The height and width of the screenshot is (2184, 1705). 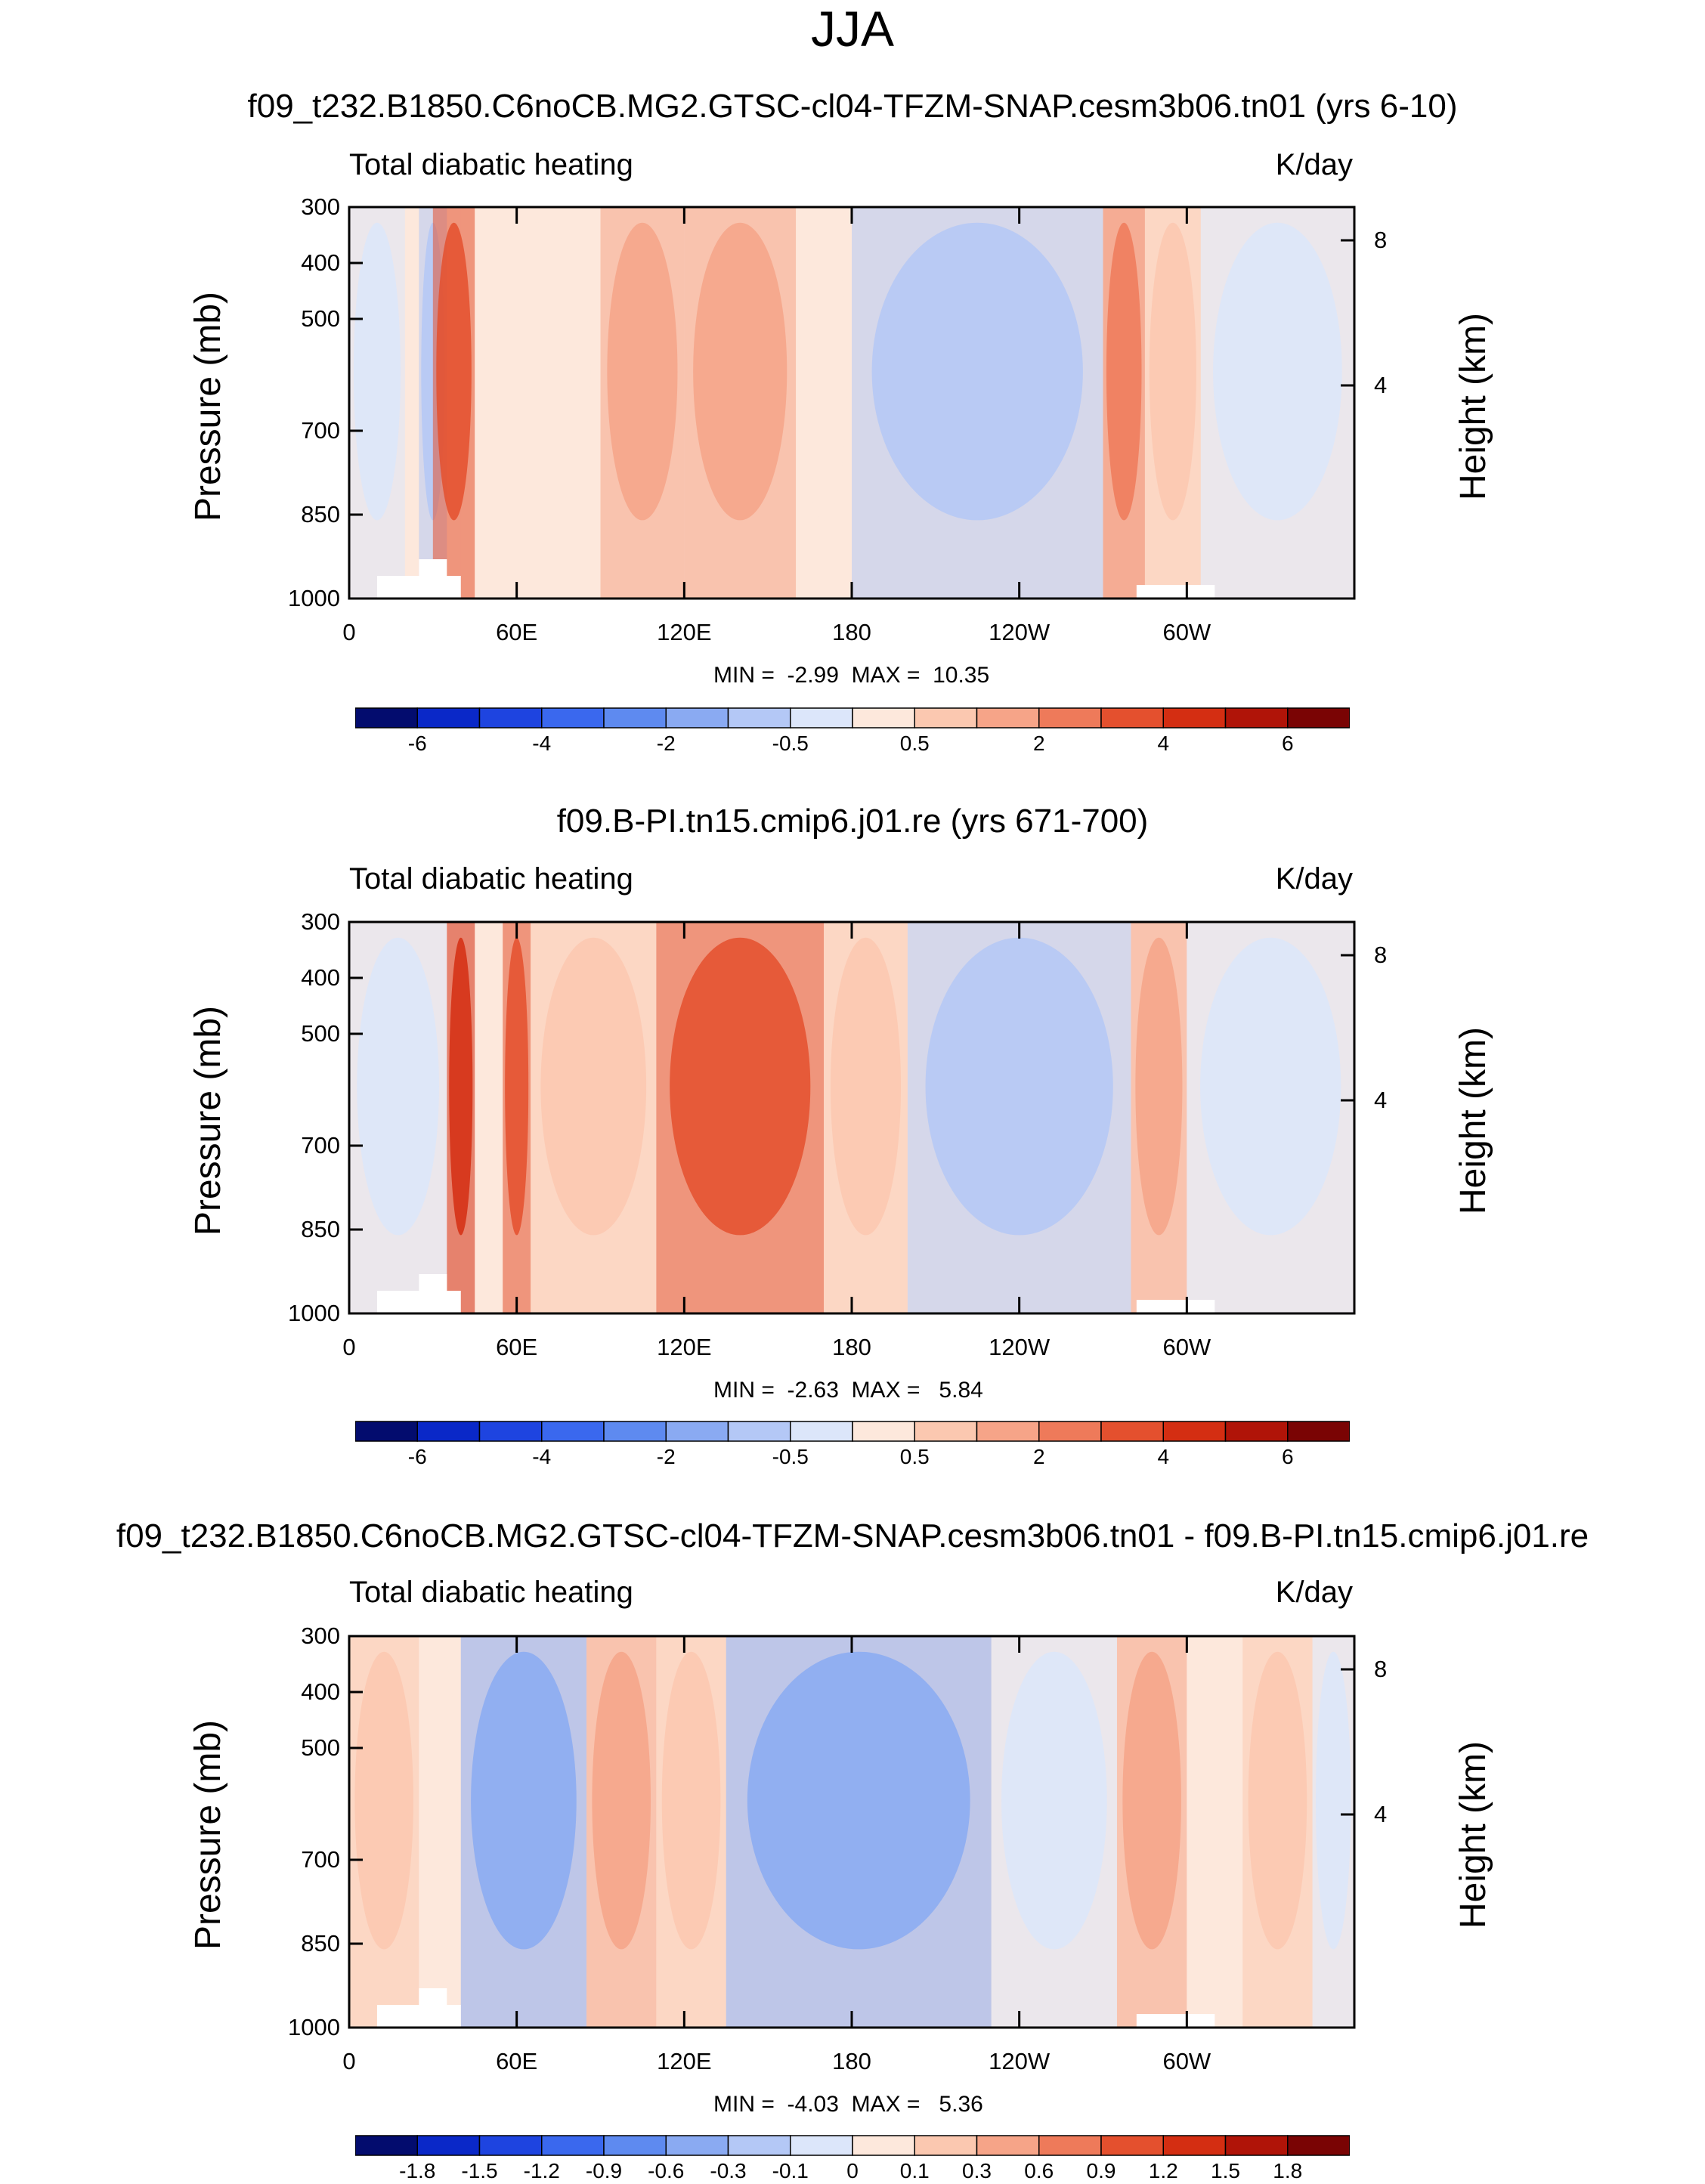 I want to click on colorbar-label: -0.5, so click(x=790, y=743).